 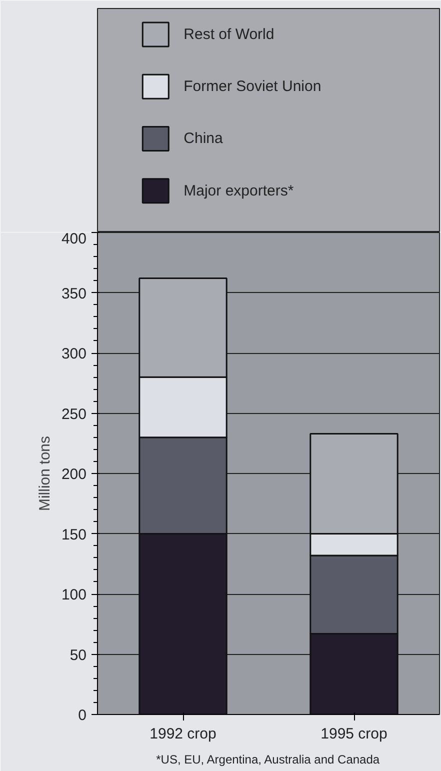 I want to click on y-tick-label: 50, so click(x=78, y=655).